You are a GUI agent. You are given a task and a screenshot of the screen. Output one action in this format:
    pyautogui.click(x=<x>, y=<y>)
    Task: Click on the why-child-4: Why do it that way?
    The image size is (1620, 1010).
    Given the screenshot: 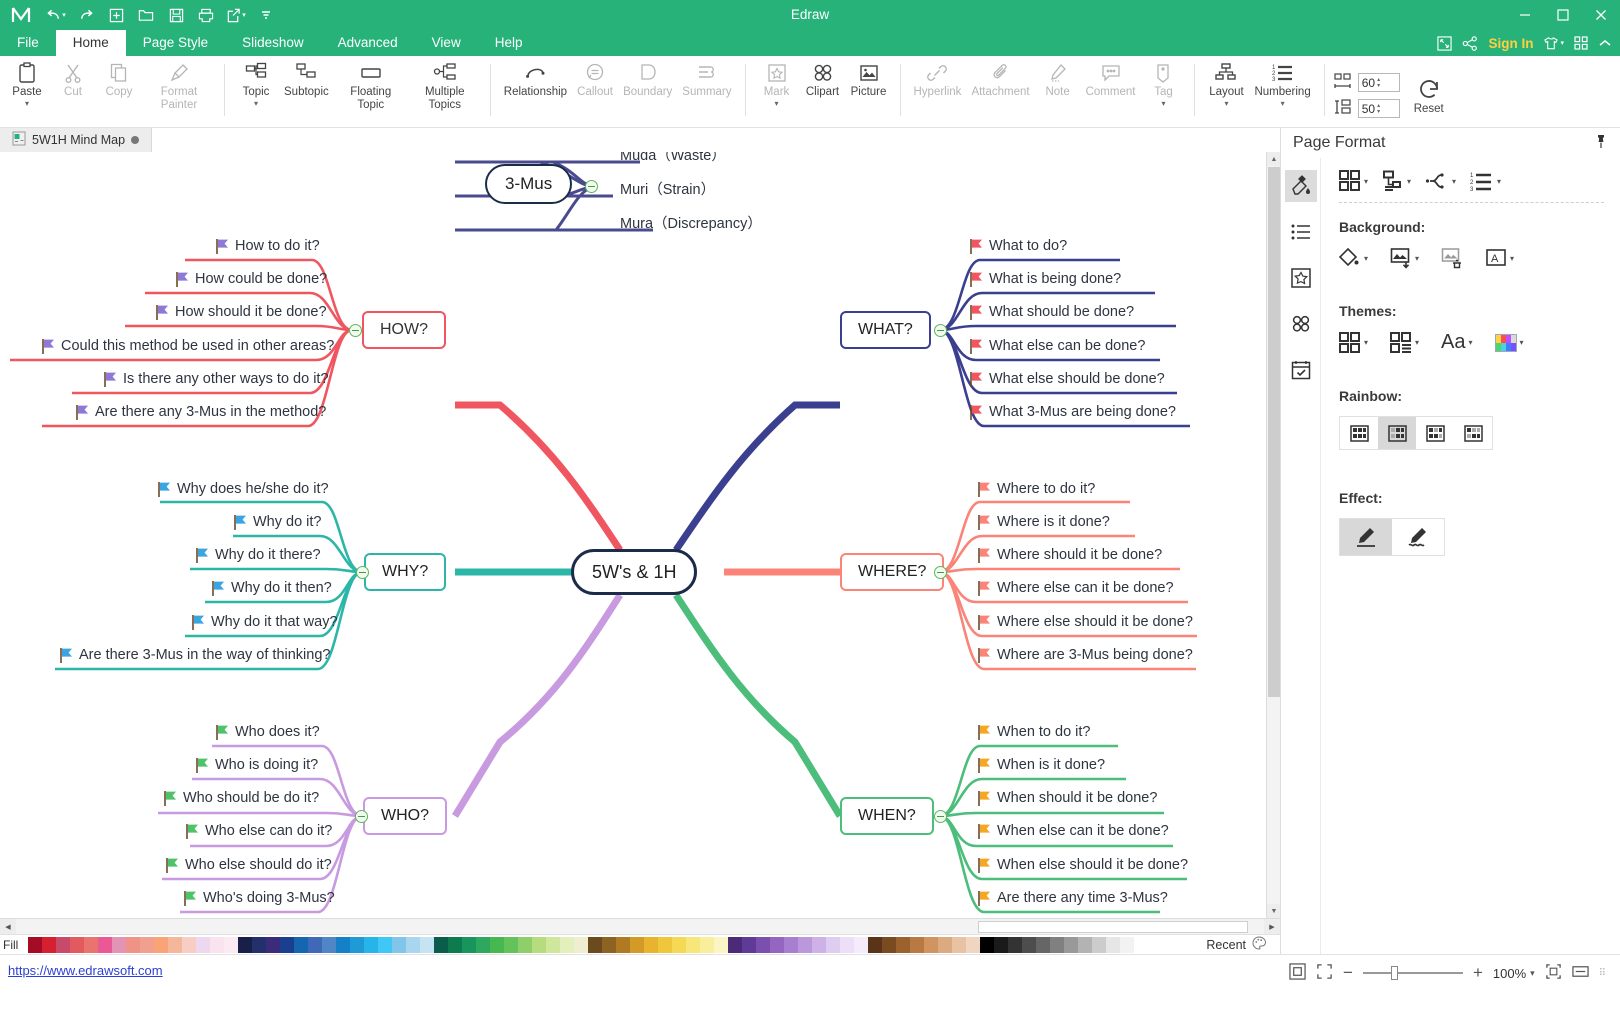 What is the action you would take?
    pyautogui.click(x=265, y=622)
    